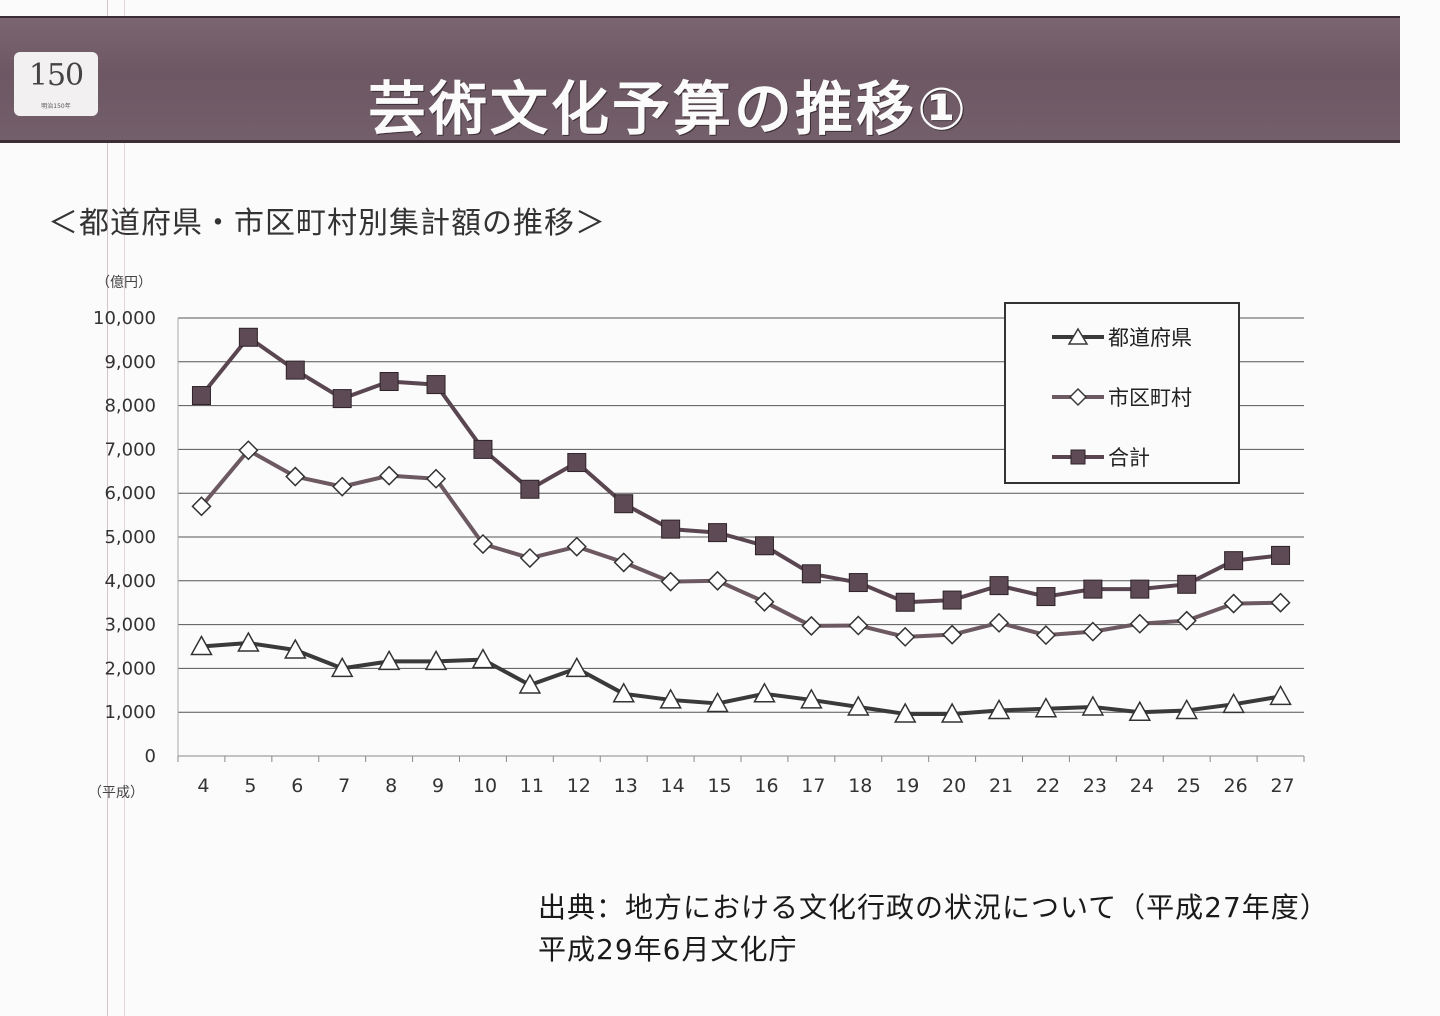 Image resolution: width=1440 pixels, height=1016 pixels. What do you see at coordinates (532, 786) in the screenshot?
I see `x-tick-label: 11` at bounding box center [532, 786].